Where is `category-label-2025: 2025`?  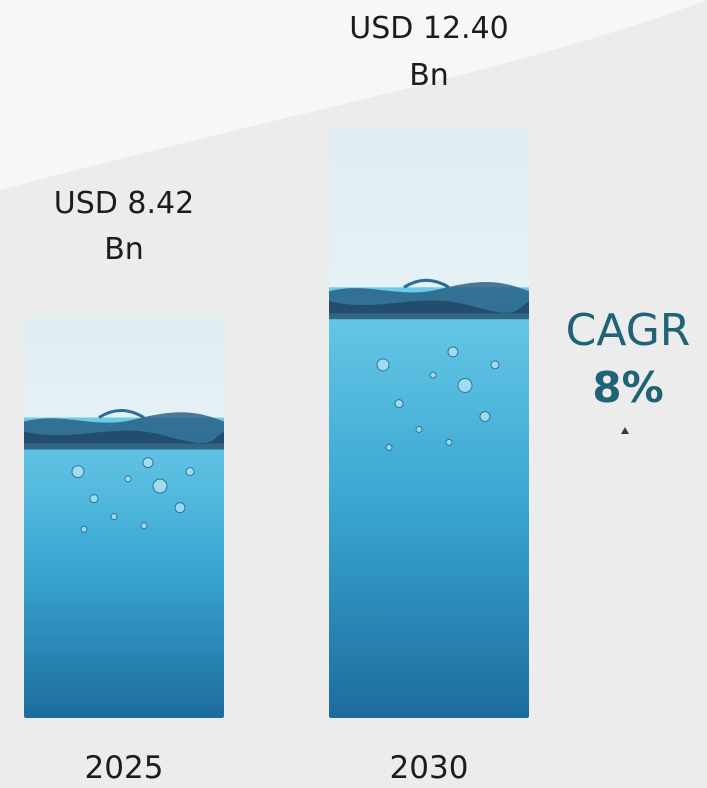
category-label-2025: 2025 is located at coordinates (124, 768).